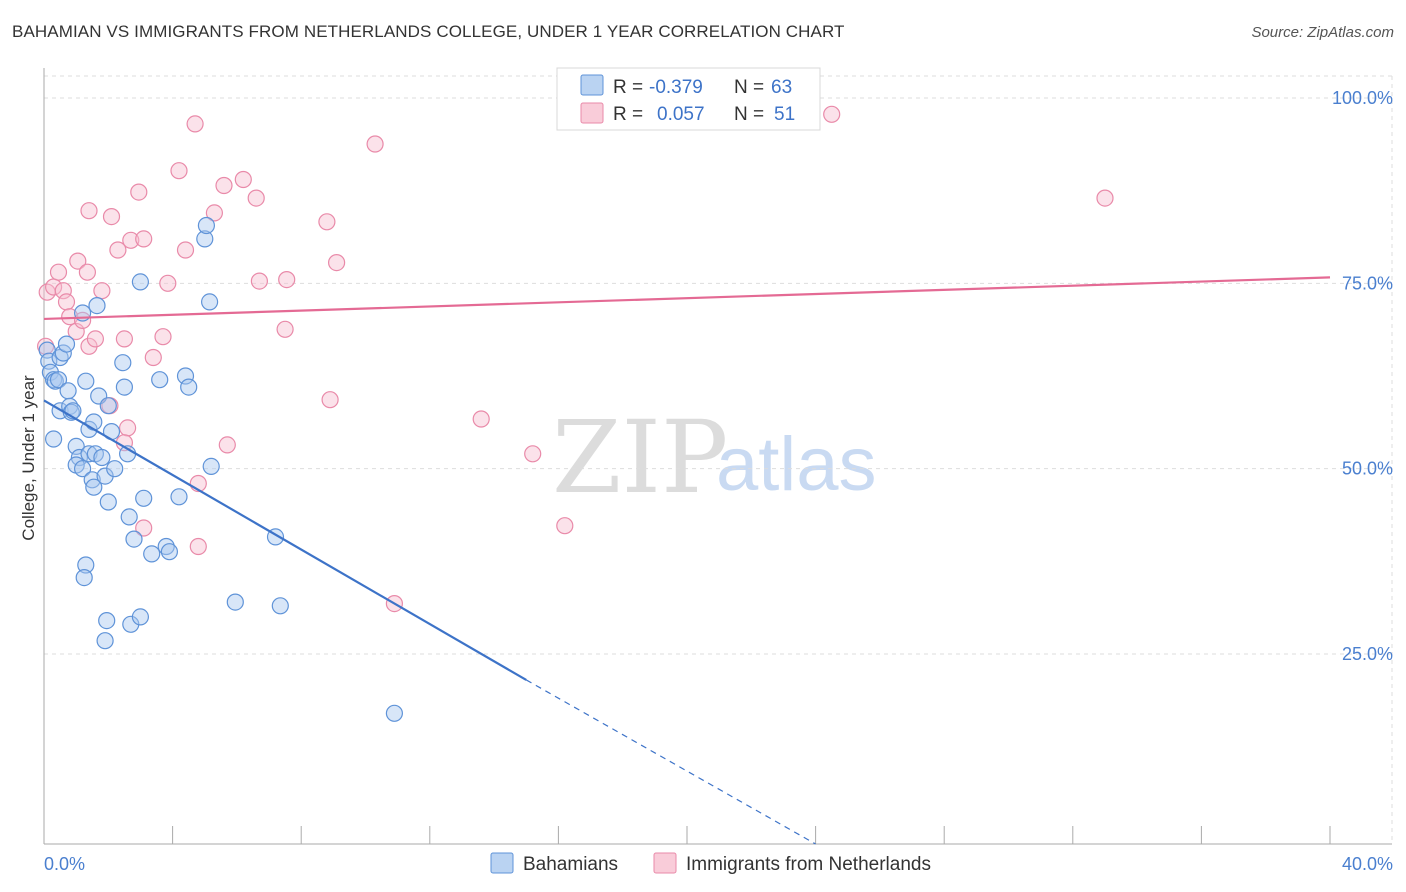  What do you see at coordinates (64, 864) in the screenshot?
I see `x-tick-label: 0.0%` at bounding box center [64, 864].